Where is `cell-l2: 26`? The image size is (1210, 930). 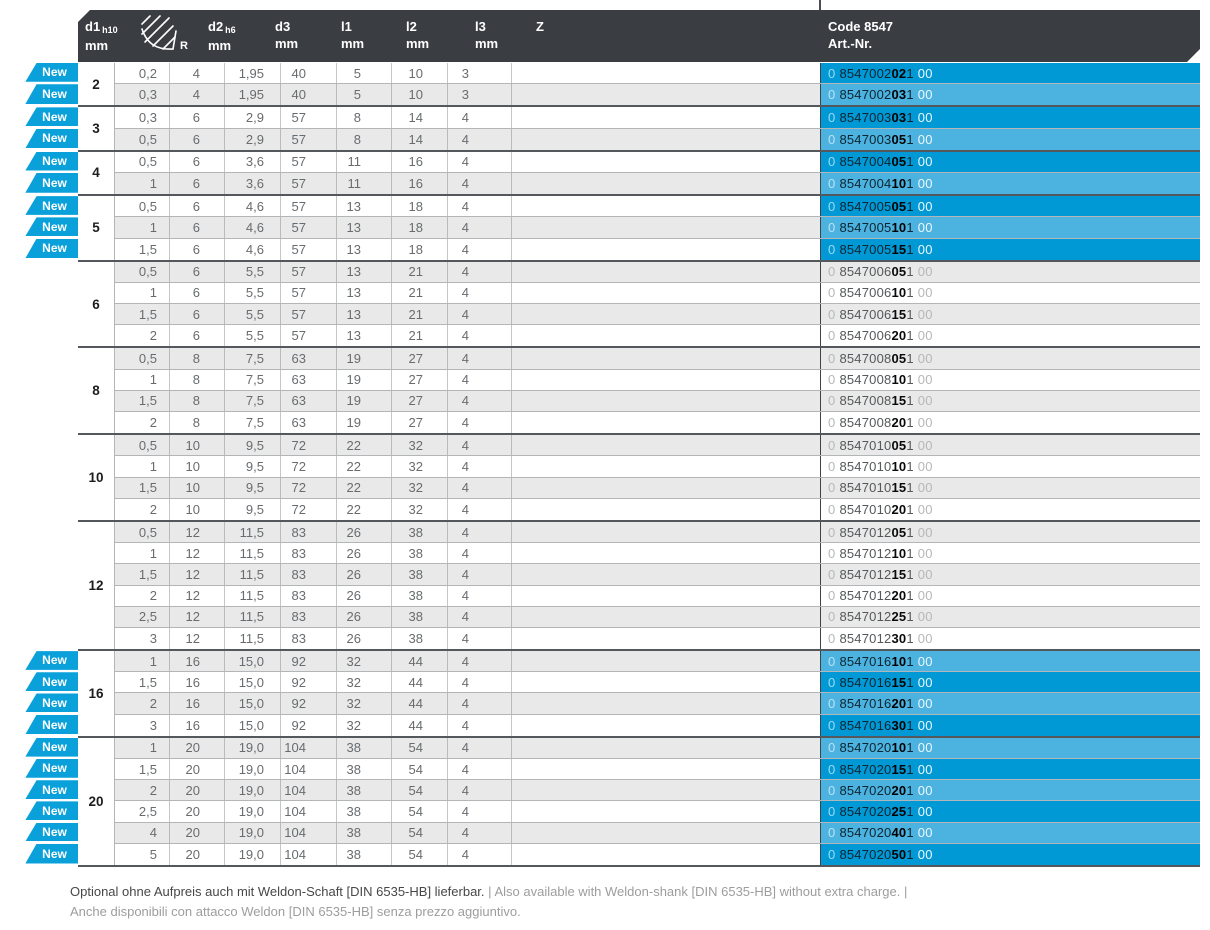 cell-l2: 26 is located at coordinates (364, 616).